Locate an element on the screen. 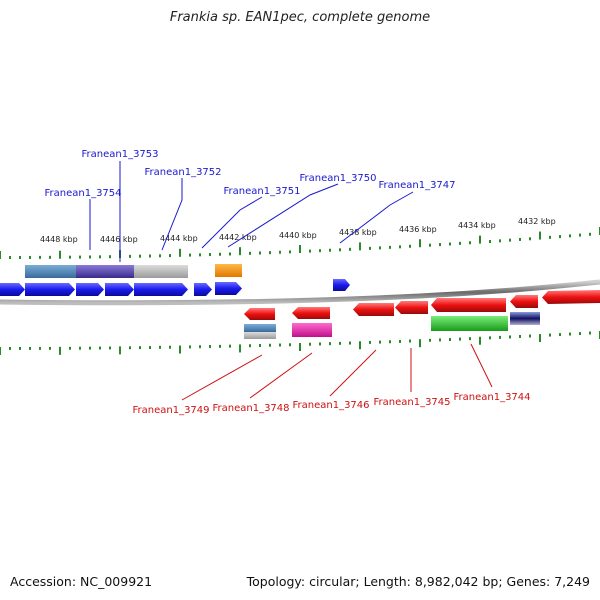  gene-label: Franean1_3746 is located at coordinates (330, 405).